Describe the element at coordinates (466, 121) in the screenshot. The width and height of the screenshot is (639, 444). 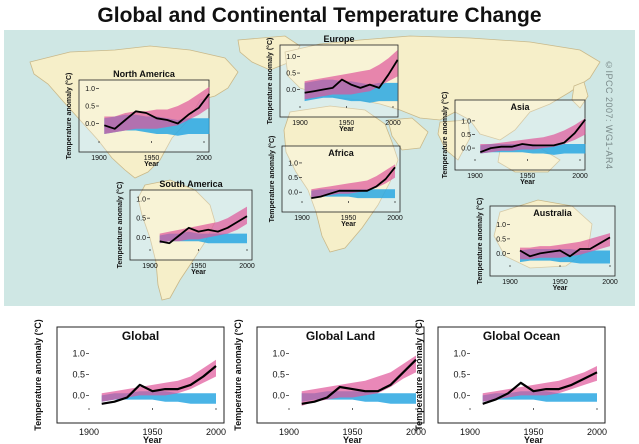
I see `asia-ytick-label: 1.0` at that location.